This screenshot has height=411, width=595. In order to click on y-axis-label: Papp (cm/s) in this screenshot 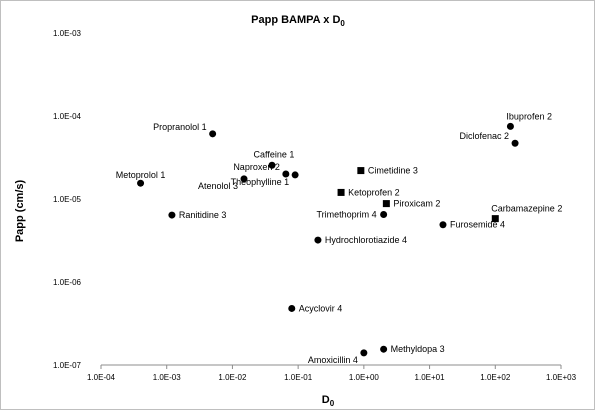, I will do `click(20, 210)`.